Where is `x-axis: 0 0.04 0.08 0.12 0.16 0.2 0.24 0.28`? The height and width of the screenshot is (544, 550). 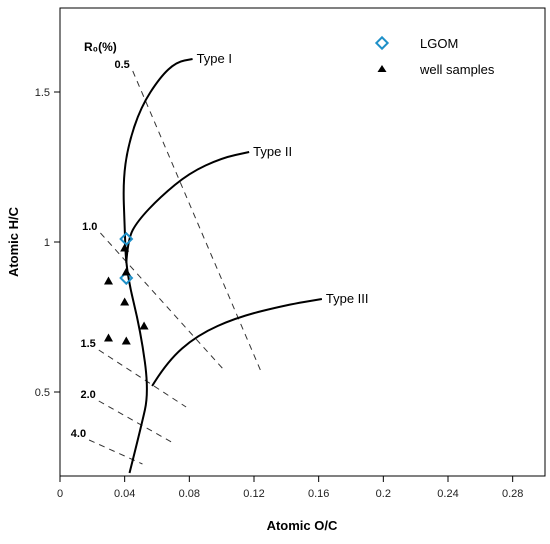
x-axis: 0 0.04 0.08 0.12 0.16 0.2 0.24 0.28 is located at coordinates (290, 488).